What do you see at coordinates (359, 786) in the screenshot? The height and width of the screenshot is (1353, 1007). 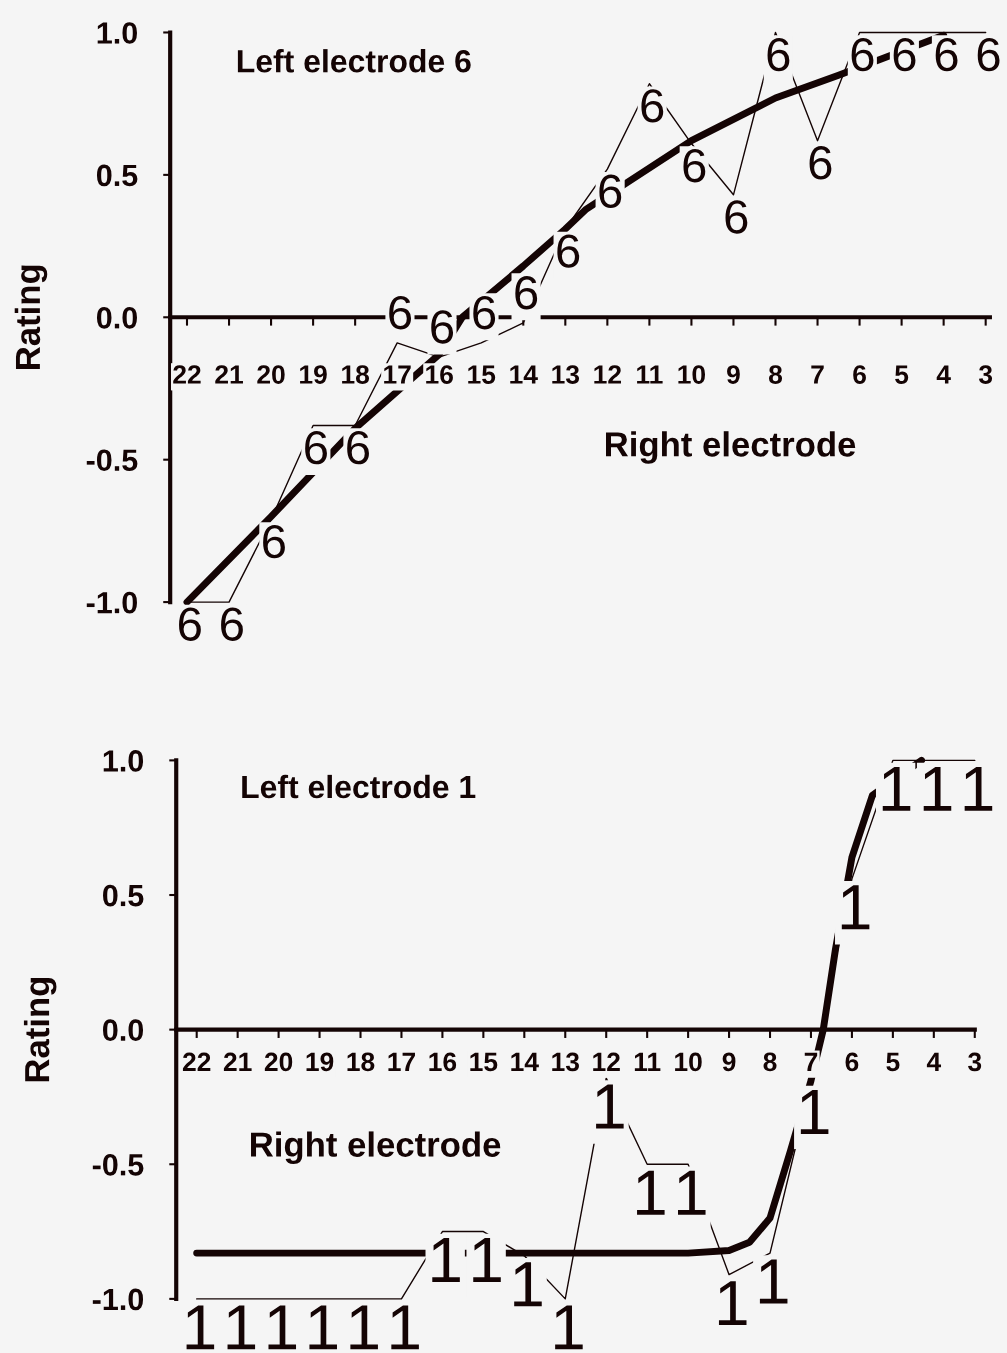 I see `chart-title: Left electrode 1` at bounding box center [359, 786].